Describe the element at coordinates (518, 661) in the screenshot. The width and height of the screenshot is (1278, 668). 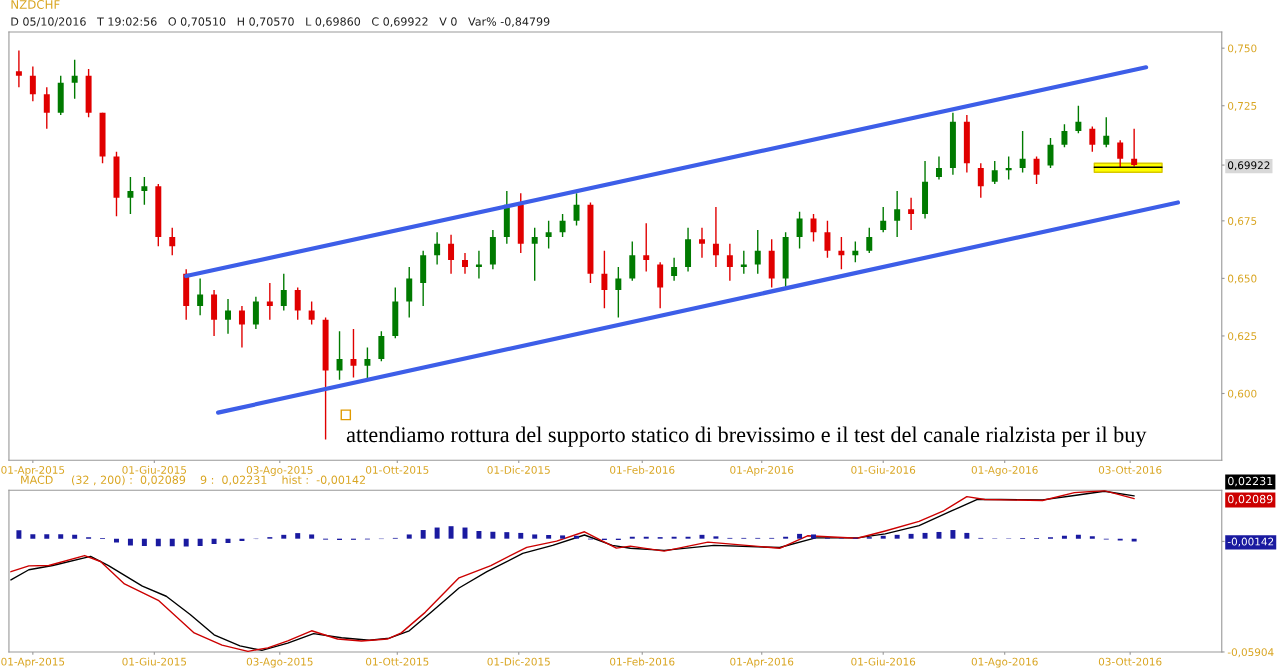
I see `x-tick-label: 01-Dic-2015` at that location.